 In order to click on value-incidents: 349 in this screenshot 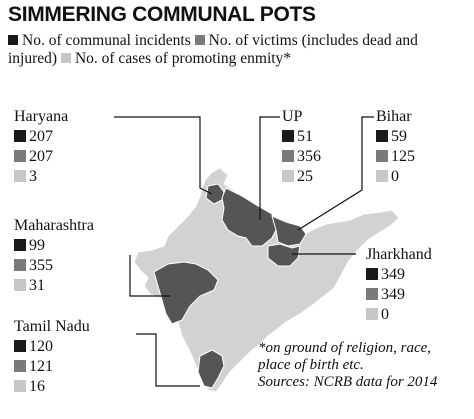, I will do `click(393, 274)`.